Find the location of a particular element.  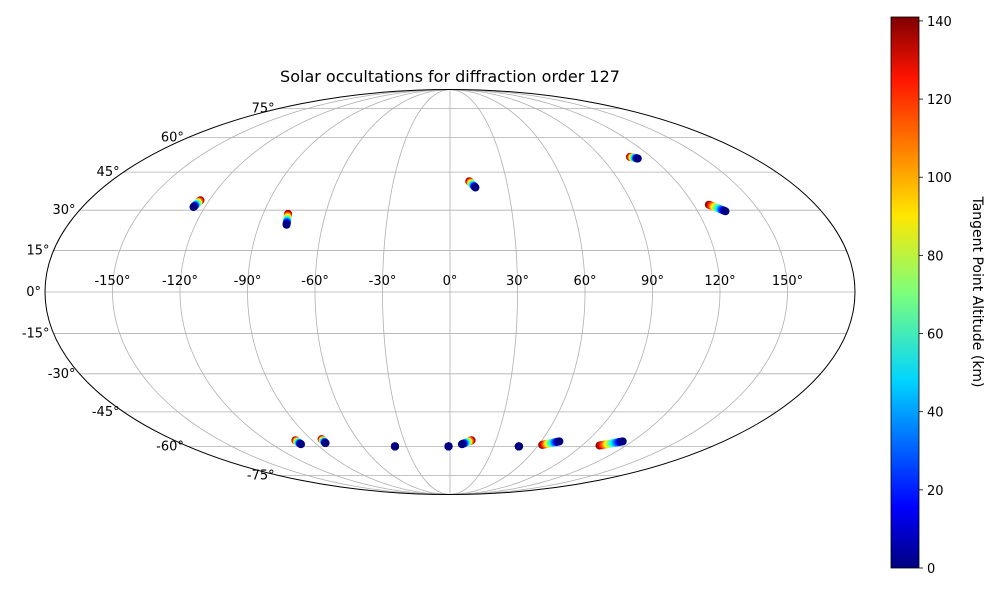

x-tick-label: 120° is located at coordinates (719, 281).